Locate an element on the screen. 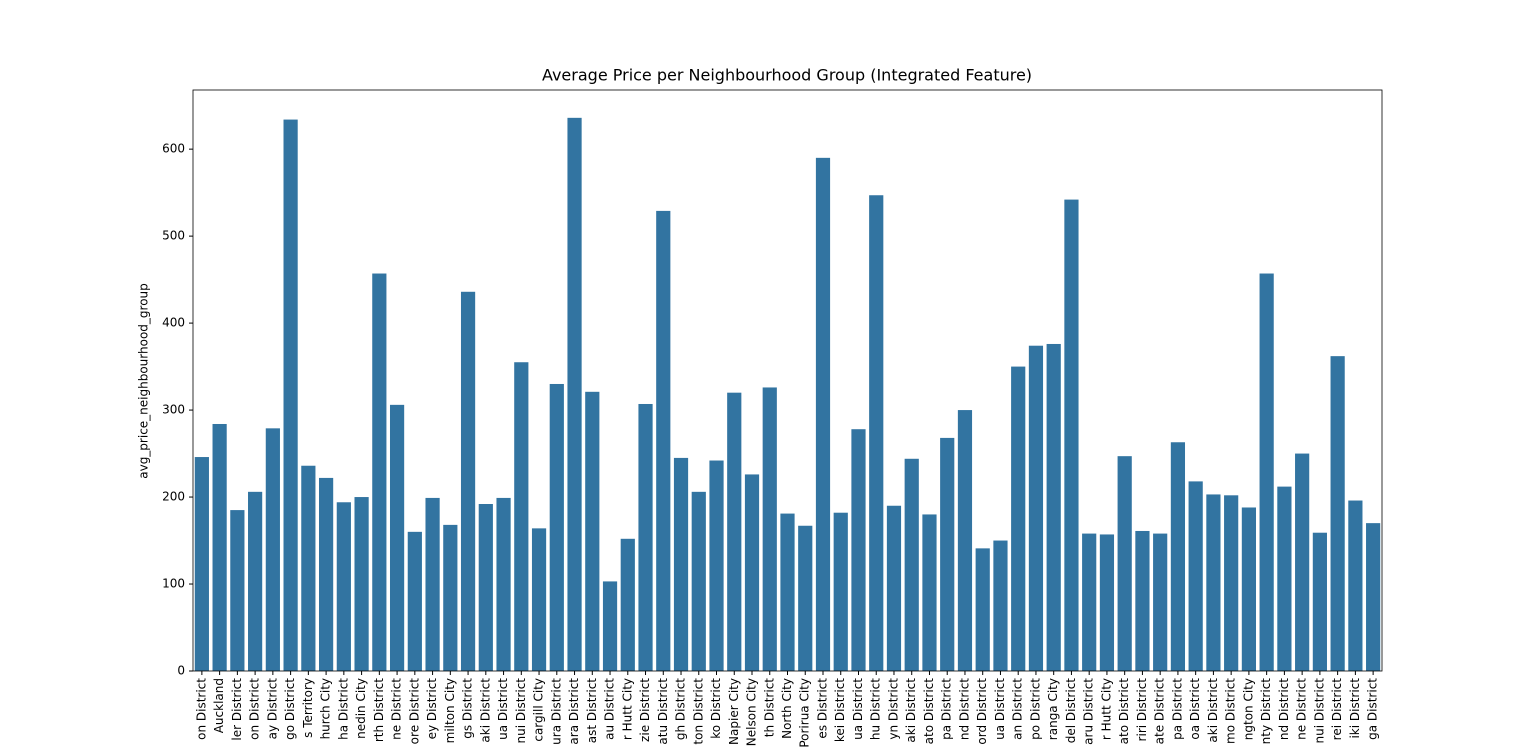 The width and height of the screenshot is (1536, 754). x-tick-label: Porirua City is located at coordinates (805, 713).